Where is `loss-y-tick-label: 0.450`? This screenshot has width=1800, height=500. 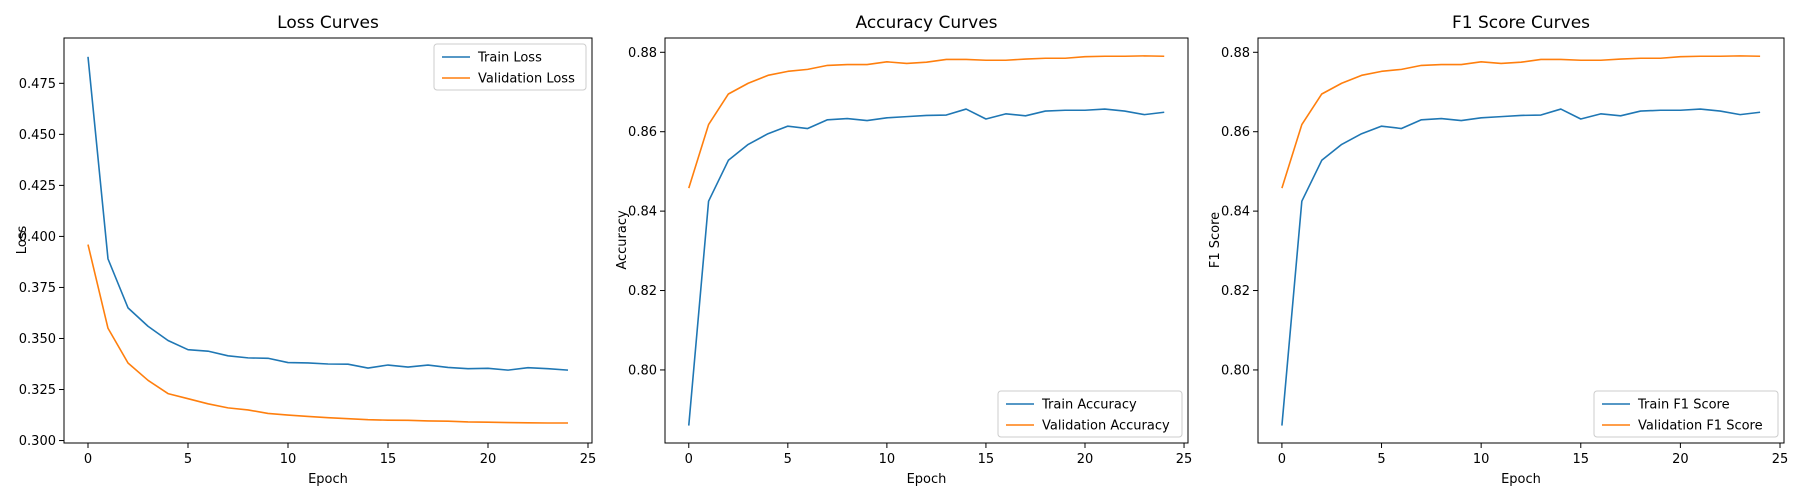
loss-y-tick-label: 0.450 is located at coordinates (37, 135).